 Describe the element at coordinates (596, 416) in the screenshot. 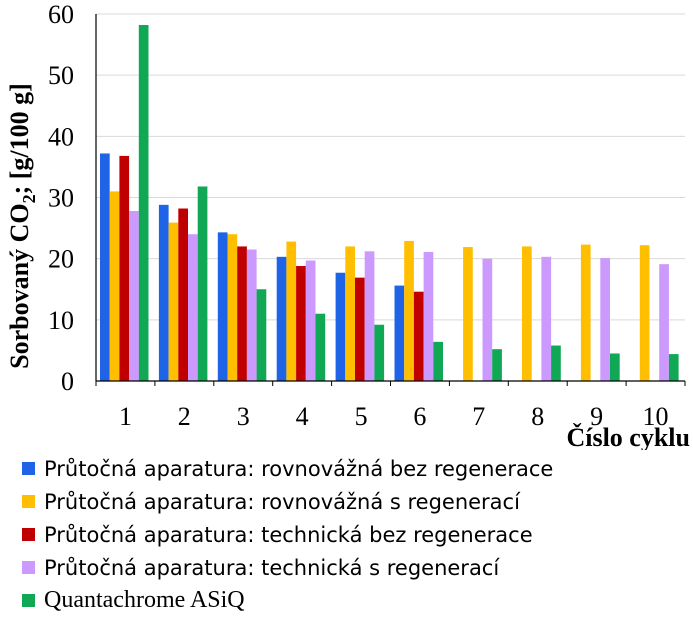

I see `x-tick-label: 9` at that location.